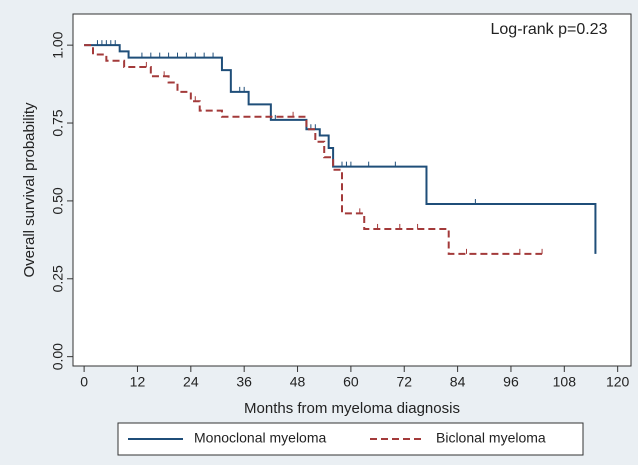 The width and height of the screenshot is (638, 465). I want to click on legend-label: Biclonal myeloma, so click(491, 438).